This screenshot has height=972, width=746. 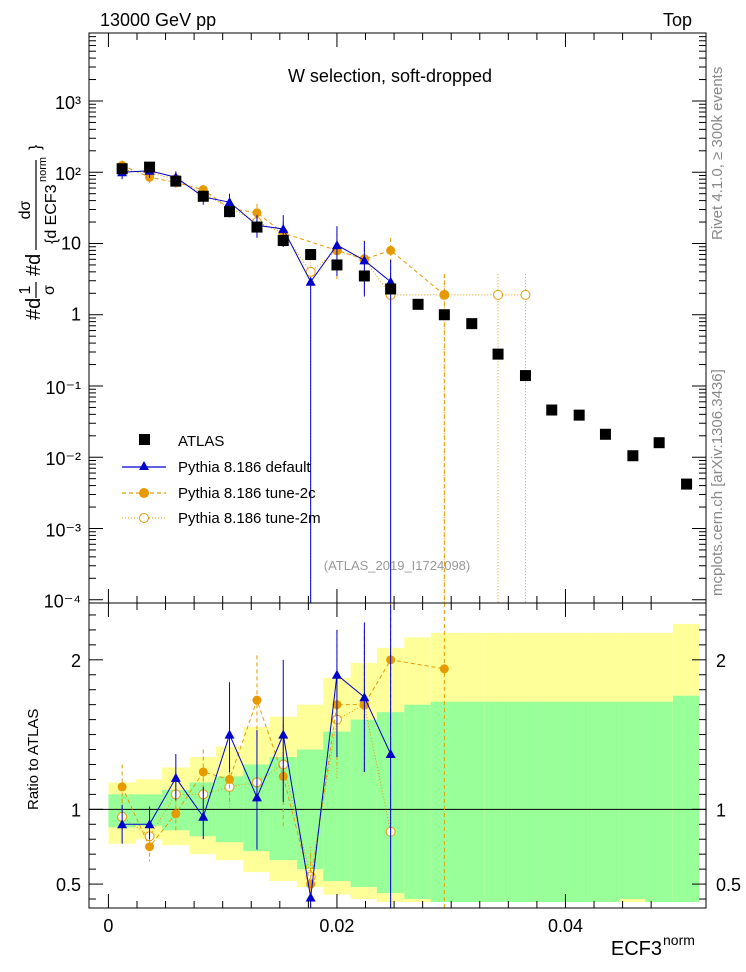 I want to click on analysis-label: (ATLAS_2019_I1724098), so click(x=397, y=565).